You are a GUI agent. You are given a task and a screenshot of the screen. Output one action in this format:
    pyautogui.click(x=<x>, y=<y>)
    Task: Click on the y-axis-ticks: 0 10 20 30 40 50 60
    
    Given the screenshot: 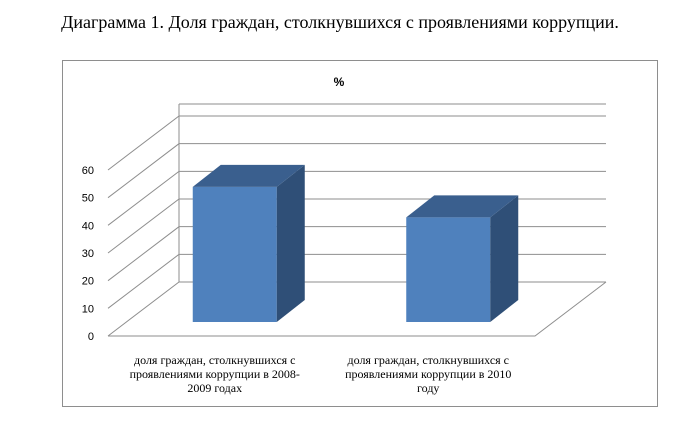 What is the action you would take?
    pyautogui.click(x=88, y=254)
    